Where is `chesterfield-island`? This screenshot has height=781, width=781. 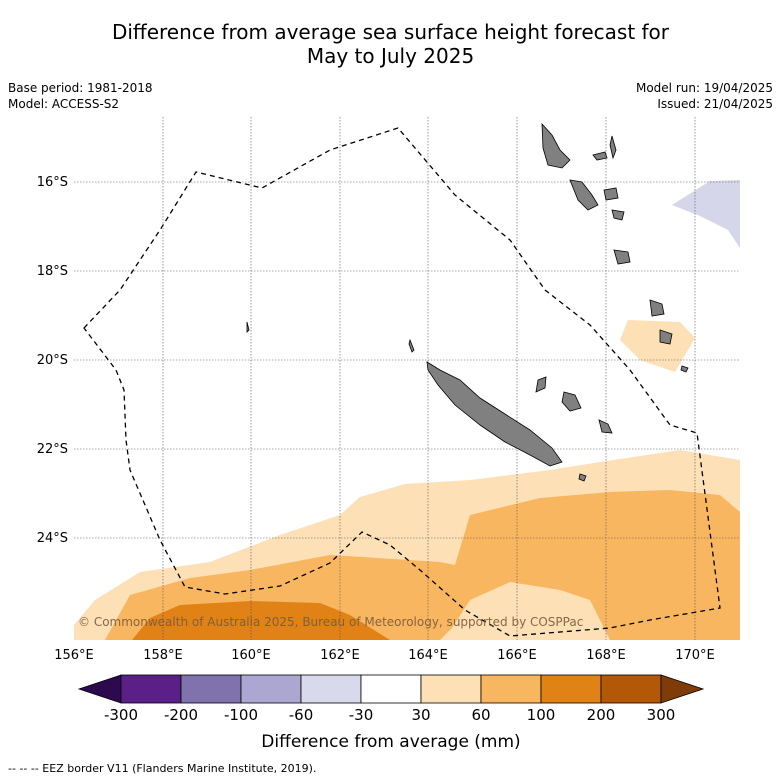 chesterfield-island is located at coordinates (248, 327).